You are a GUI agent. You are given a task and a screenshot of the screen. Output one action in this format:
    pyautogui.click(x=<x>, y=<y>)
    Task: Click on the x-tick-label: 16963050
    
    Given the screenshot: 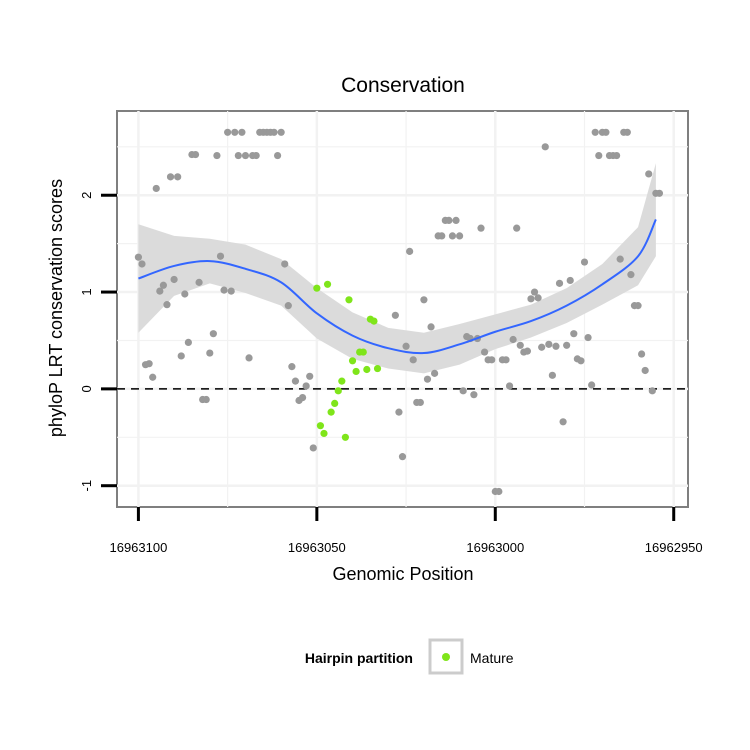 What is the action you would take?
    pyautogui.click(x=317, y=547)
    